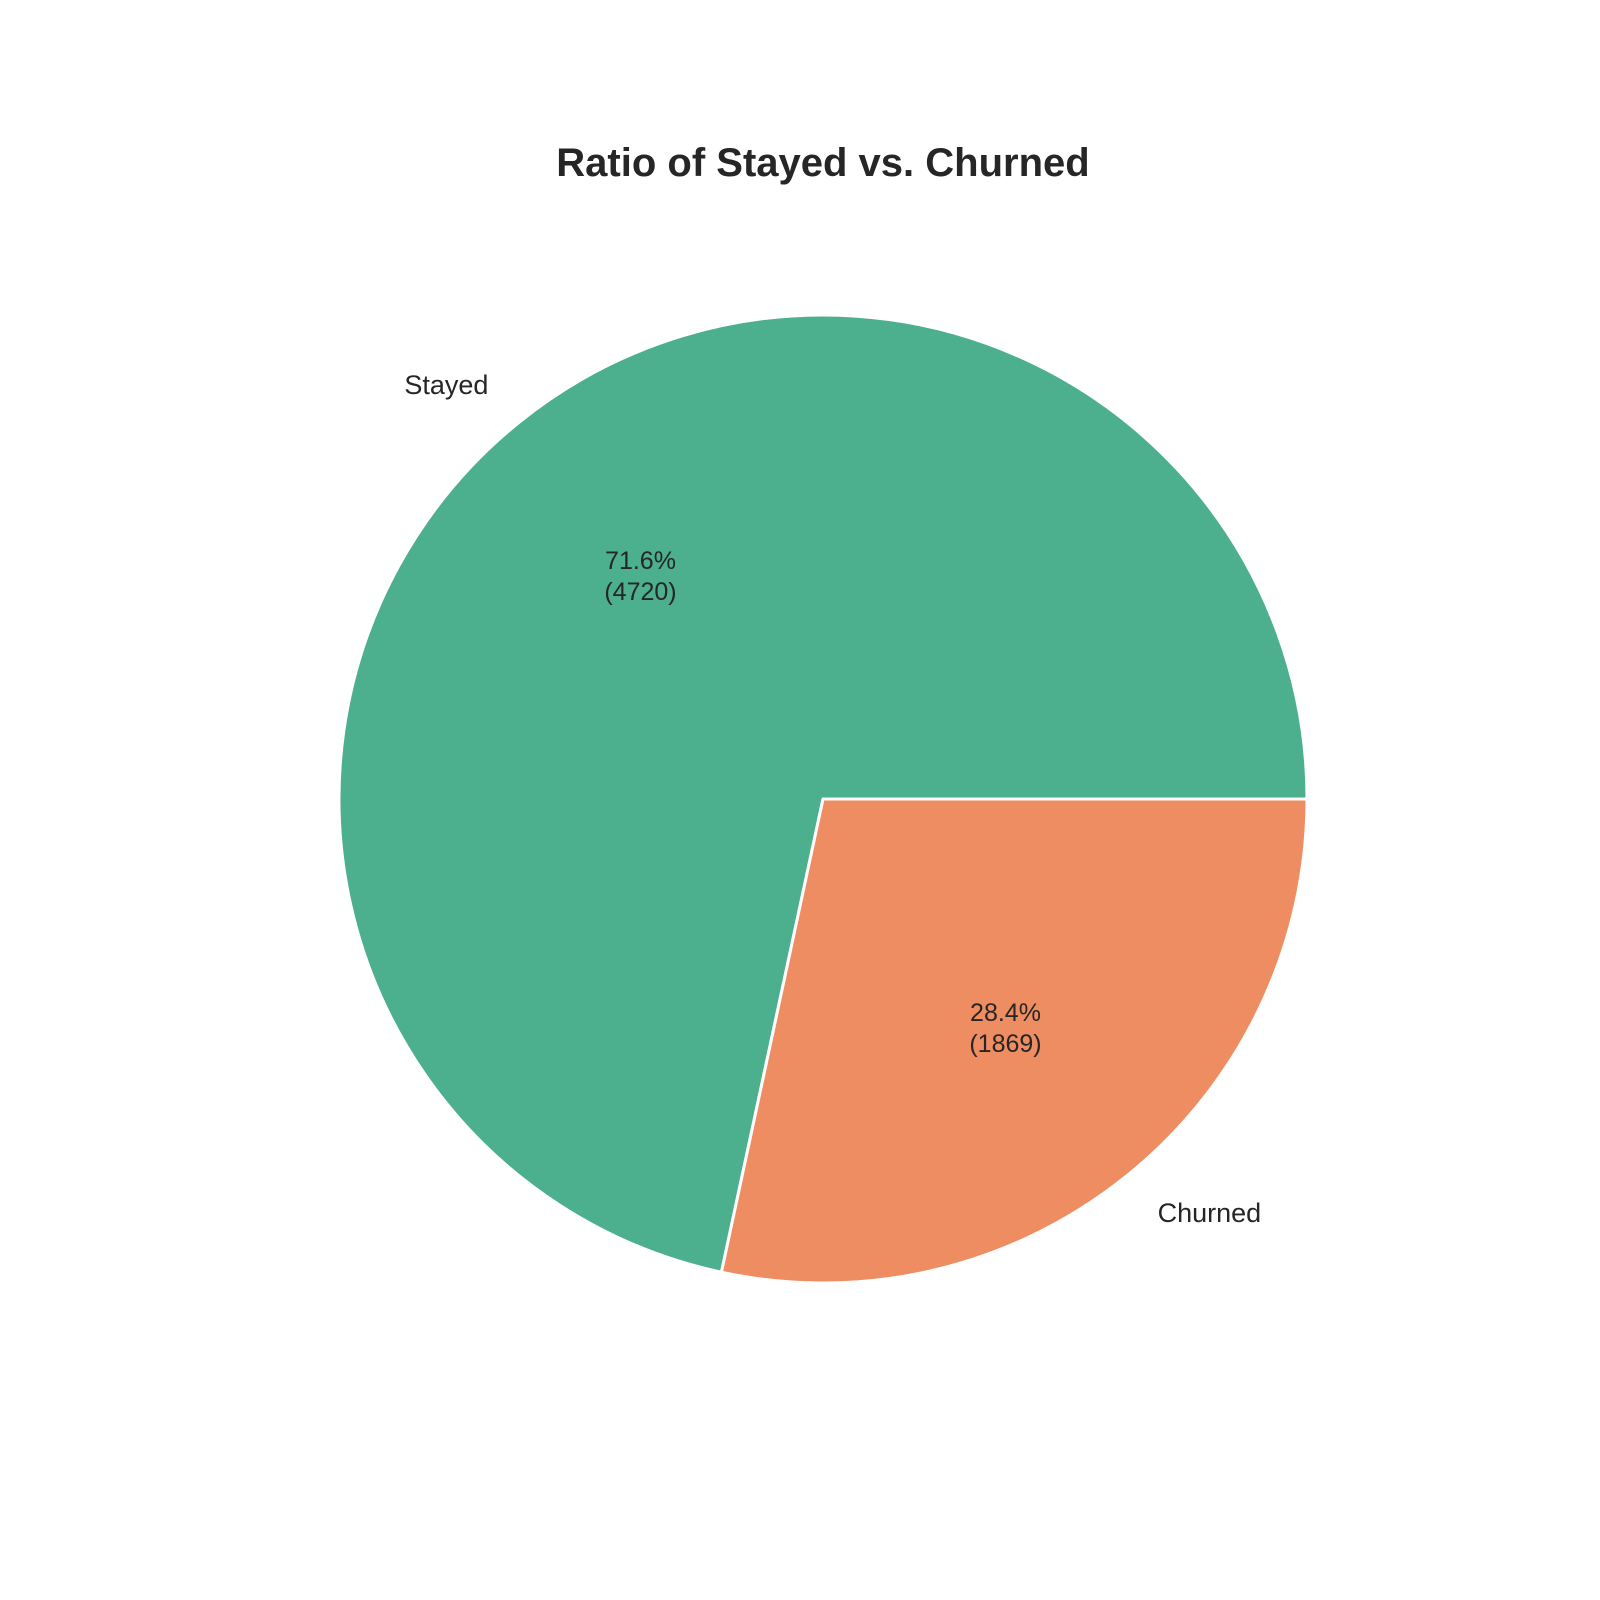  I want to click on count-label-stayed: (4720), so click(640, 592).